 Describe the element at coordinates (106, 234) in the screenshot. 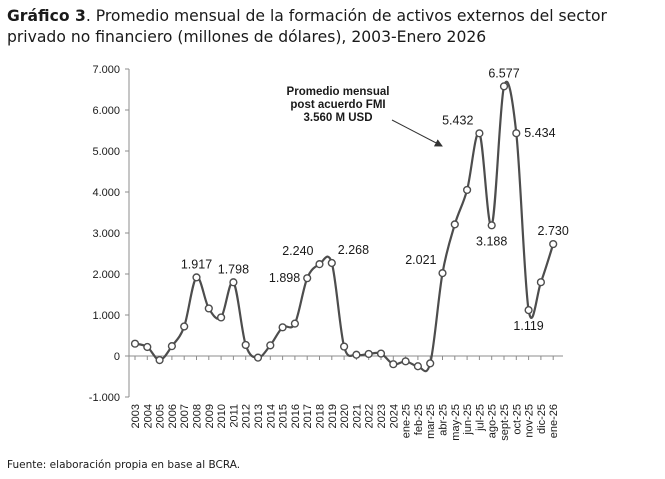

I see `y-tick-label: 3.000` at that location.